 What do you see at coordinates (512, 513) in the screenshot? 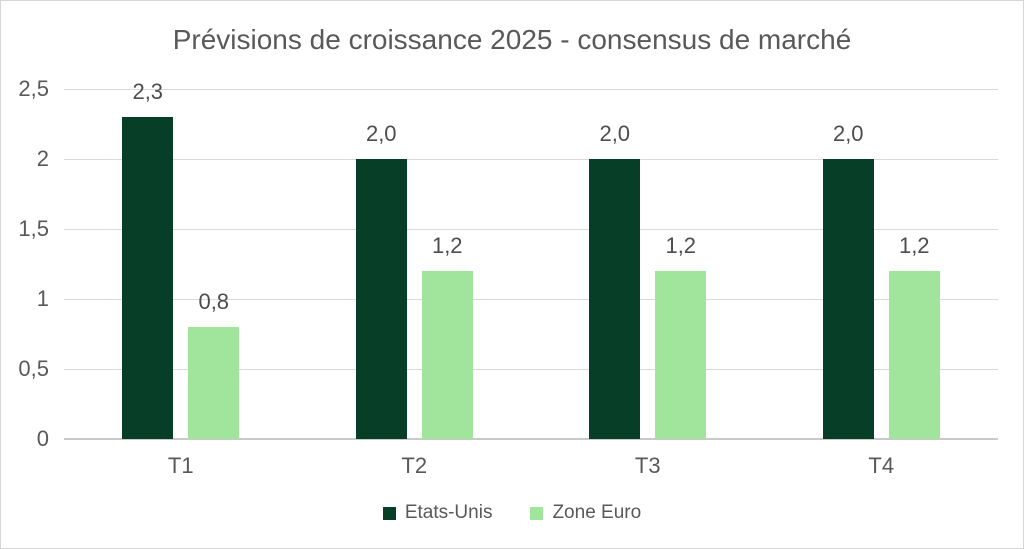
I see `legend: Etats-Unis Zone Euro` at bounding box center [512, 513].